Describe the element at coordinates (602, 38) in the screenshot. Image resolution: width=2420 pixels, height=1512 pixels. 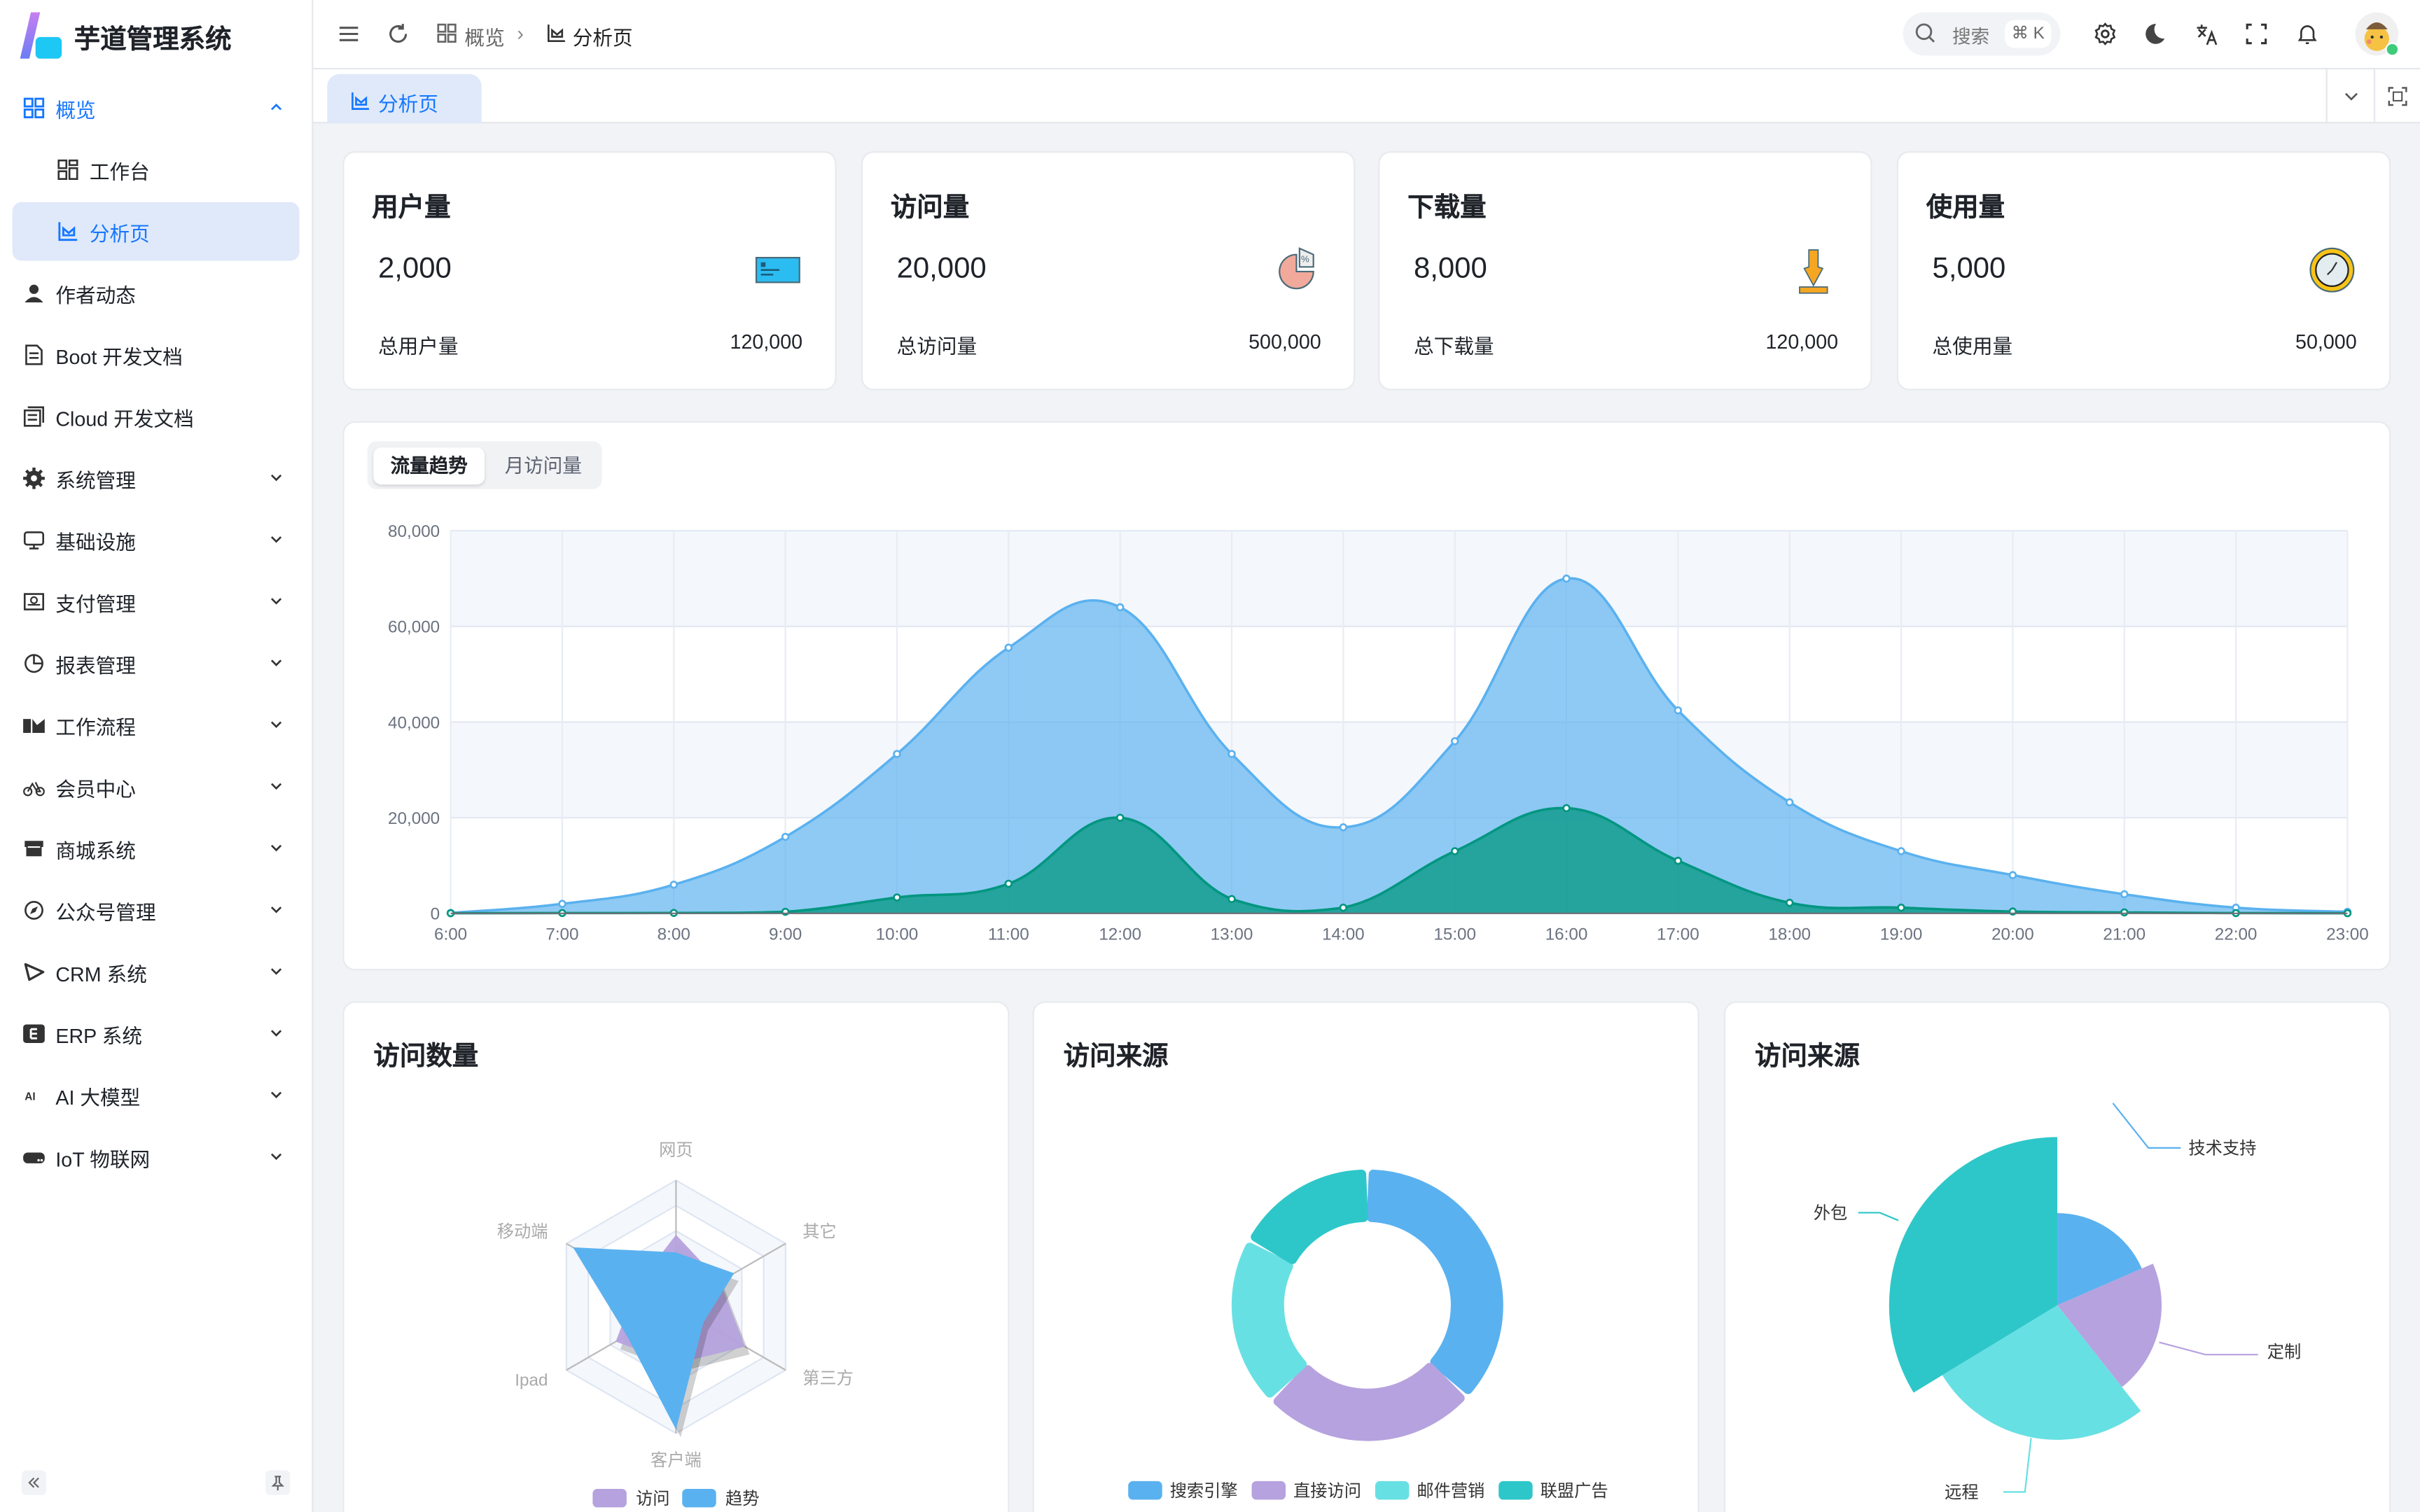
I see `breadcrumb-analysis: 分析页` at that location.